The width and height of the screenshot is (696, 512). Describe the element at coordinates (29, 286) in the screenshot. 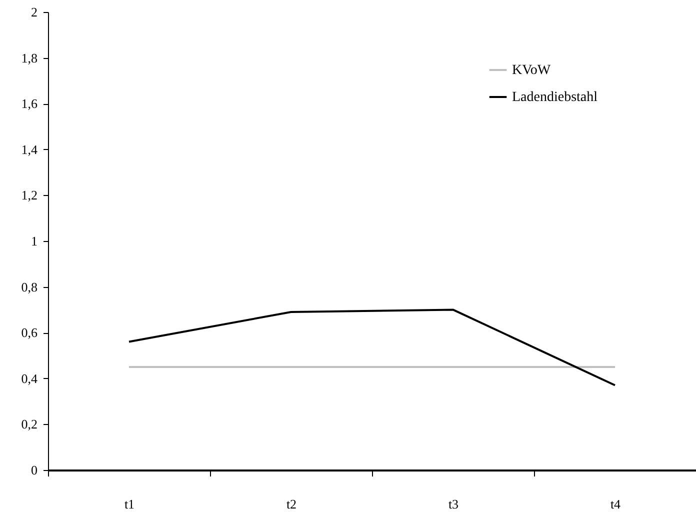

I see `y-tick-label: 0,8` at that location.